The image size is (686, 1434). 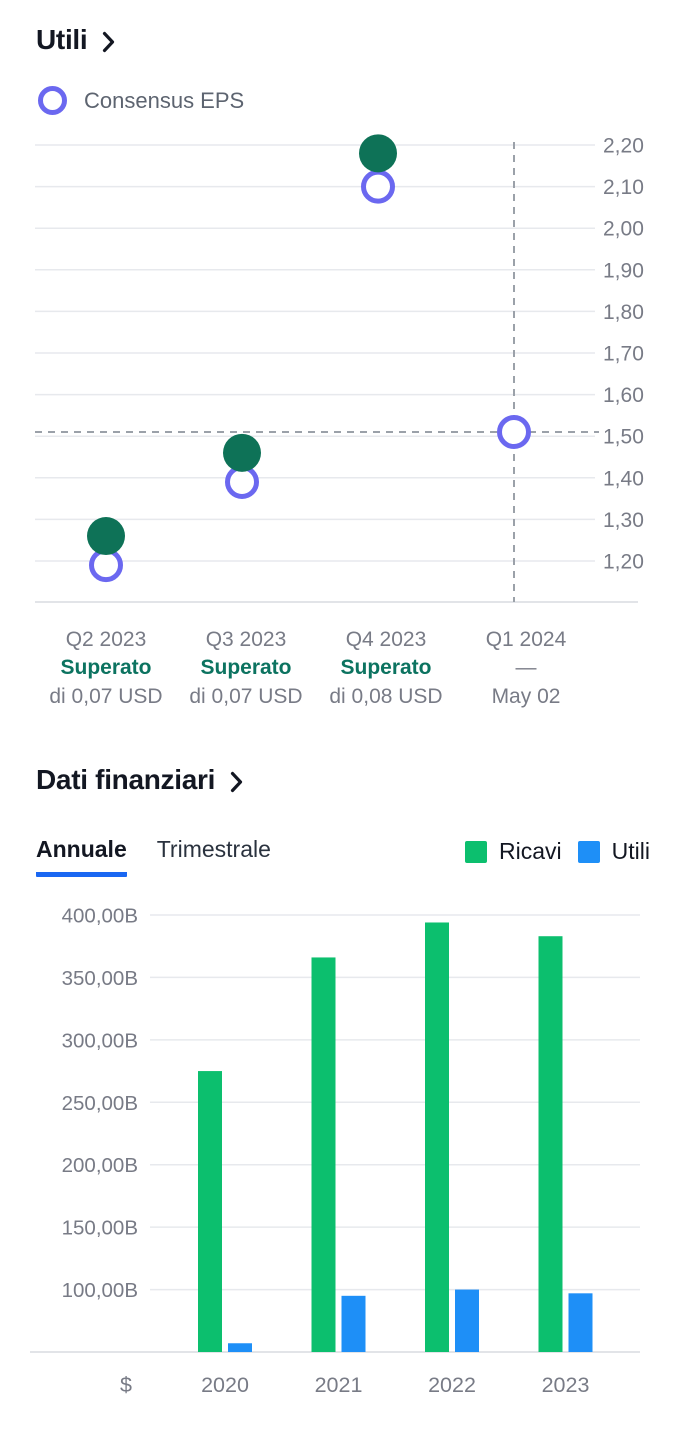 I want to click on eps-x-label: Q1 2024— May 02, so click(x=526, y=668).